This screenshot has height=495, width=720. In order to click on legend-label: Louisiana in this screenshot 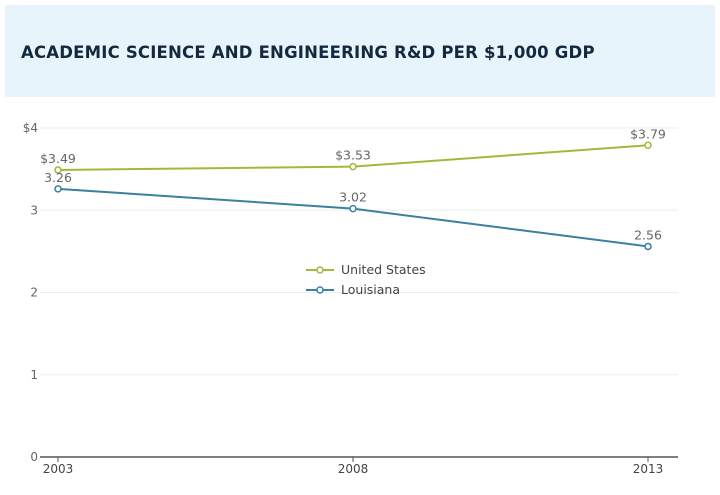, I will do `click(370, 289)`.